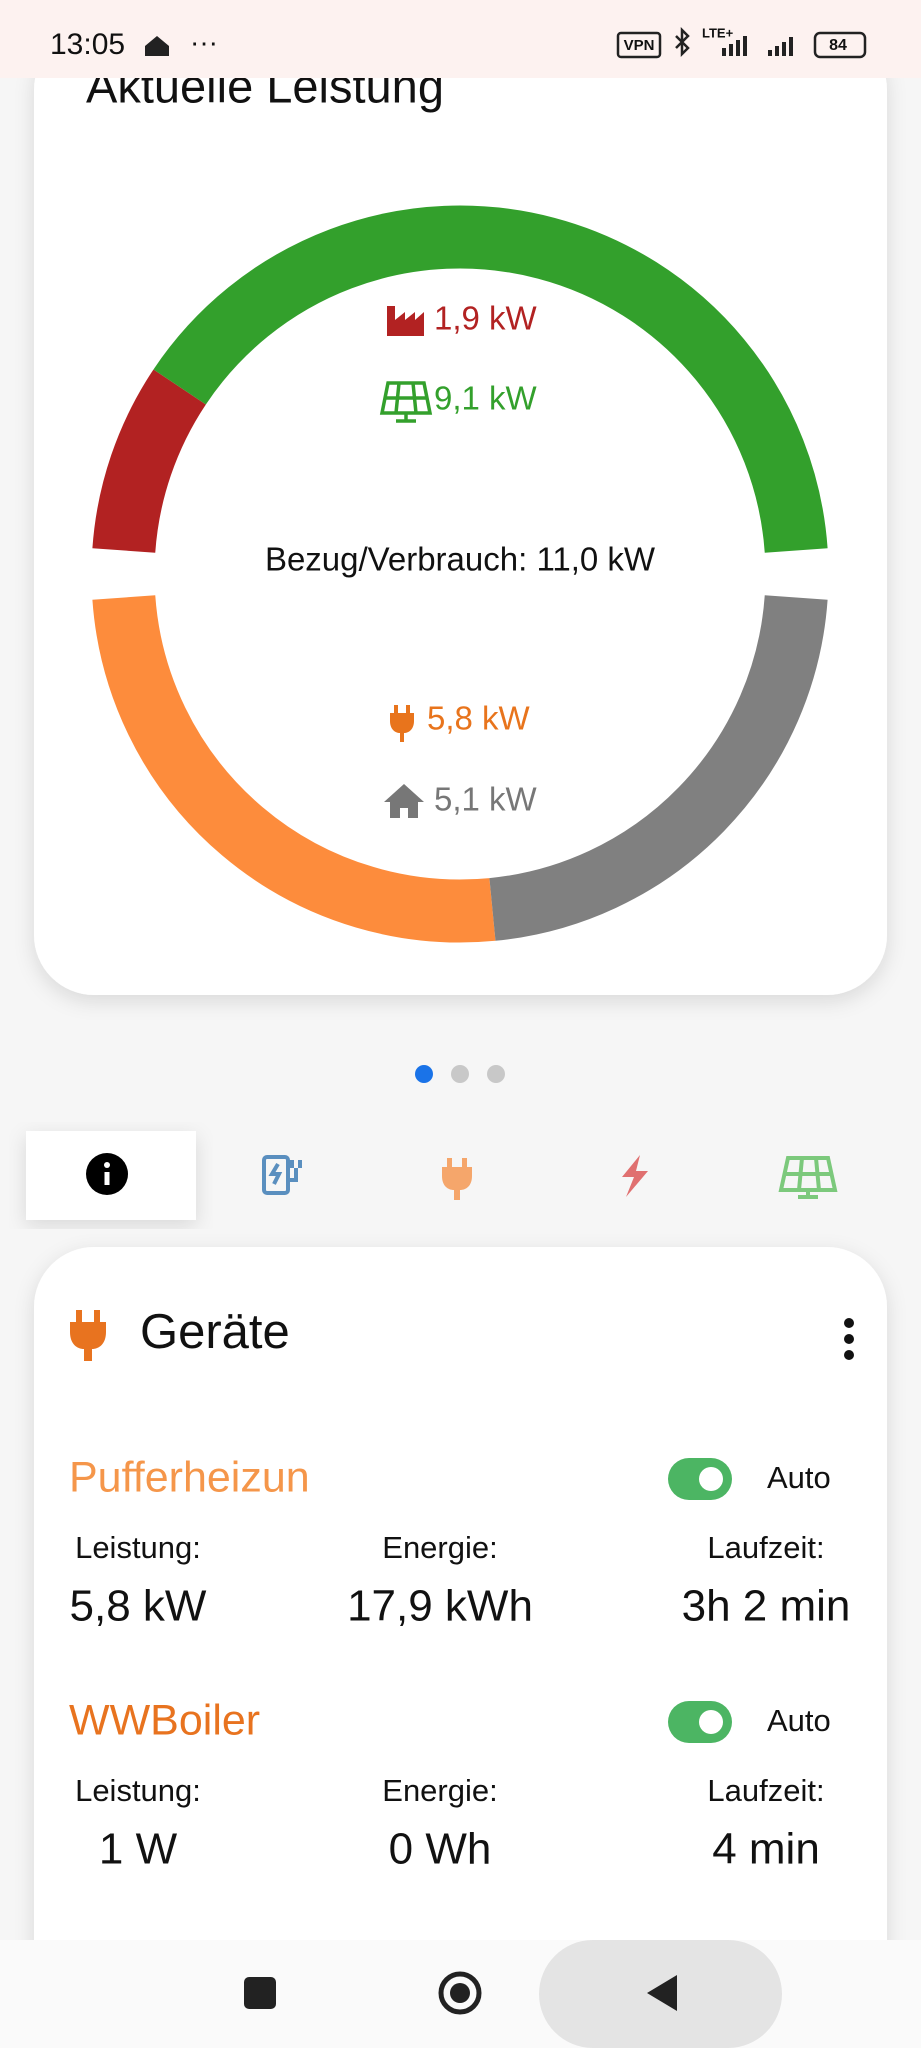 The height and width of the screenshot is (2048, 921). Describe the element at coordinates (204, 41) in the screenshot. I see `status-more: ···` at that location.